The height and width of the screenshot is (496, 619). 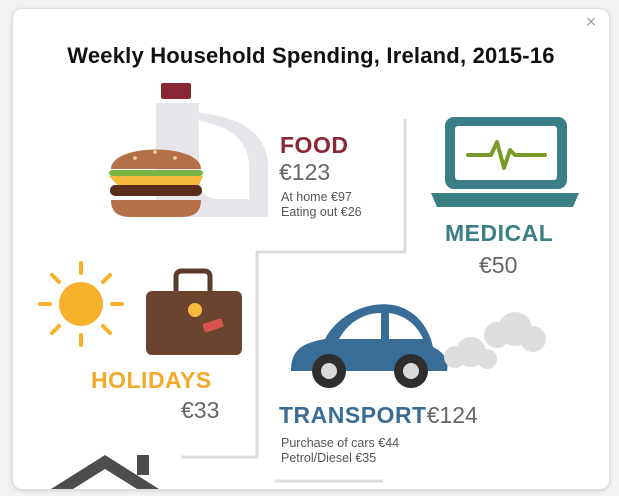 What do you see at coordinates (321, 212) in the screenshot?
I see `food-detail-out: Eating out €26` at bounding box center [321, 212].